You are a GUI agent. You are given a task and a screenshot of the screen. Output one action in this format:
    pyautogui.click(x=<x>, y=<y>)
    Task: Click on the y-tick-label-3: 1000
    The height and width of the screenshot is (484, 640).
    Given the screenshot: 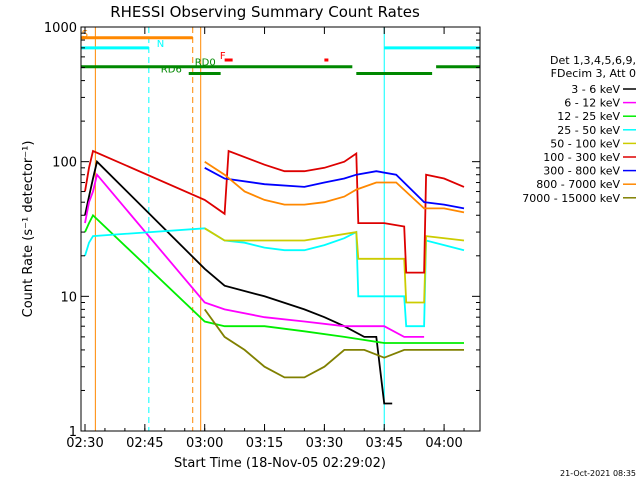 What is the action you would take?
    pyautogui.click(x=60, y=28)
    